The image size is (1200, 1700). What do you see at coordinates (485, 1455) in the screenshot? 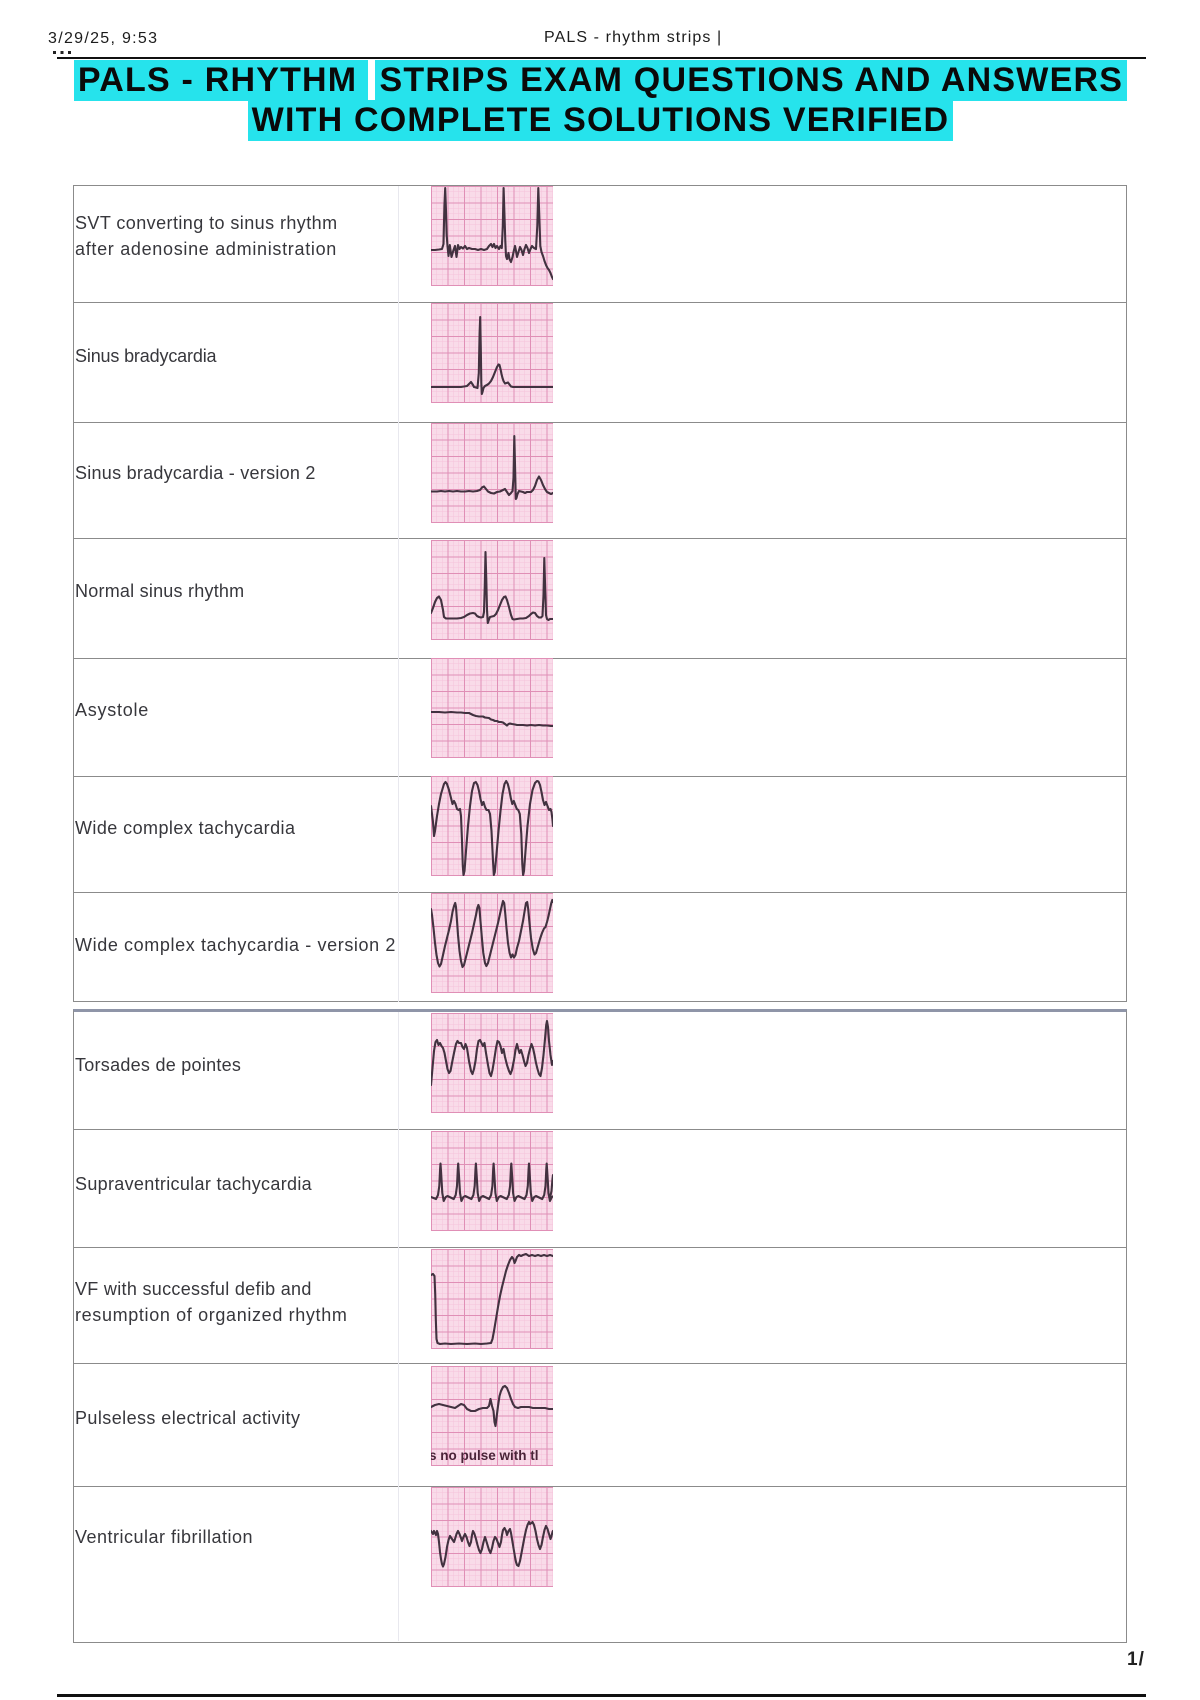
I see `svg-text: s no pulse with tl` at bounding box center [485, 1455].